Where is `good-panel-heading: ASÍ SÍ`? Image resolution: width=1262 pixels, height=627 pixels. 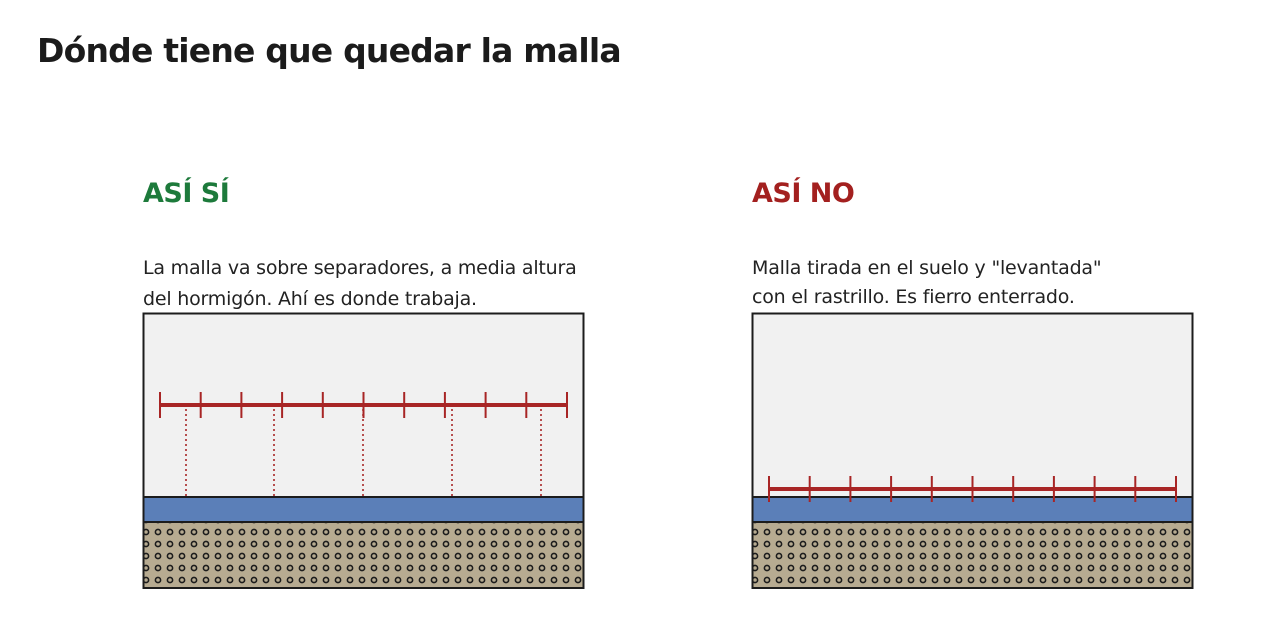 good-panel-heading: ASÍ SÍ is located at coordinates (186, 193).